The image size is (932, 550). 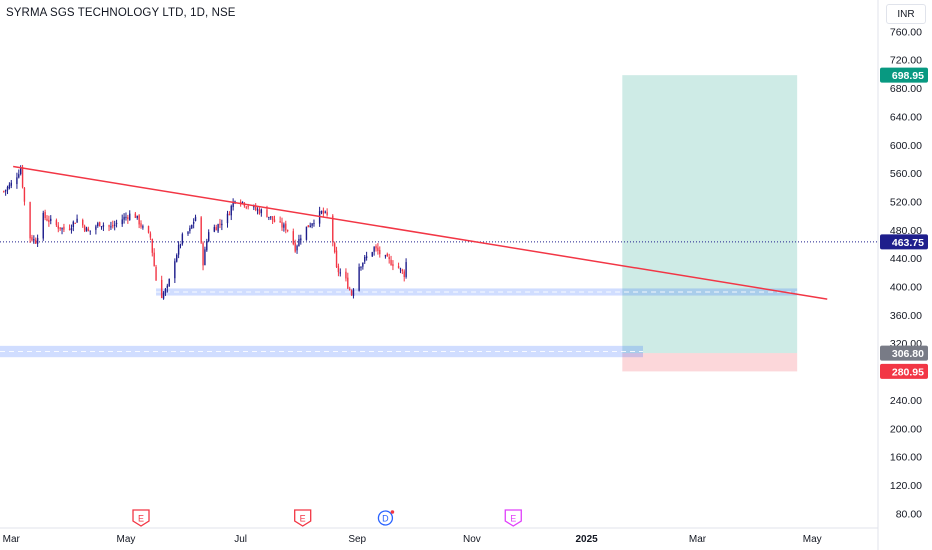 What do you see at coordinates (906, 14) in the screenshot?
I see `currency-button: INR` at bounding box center [906, 14].